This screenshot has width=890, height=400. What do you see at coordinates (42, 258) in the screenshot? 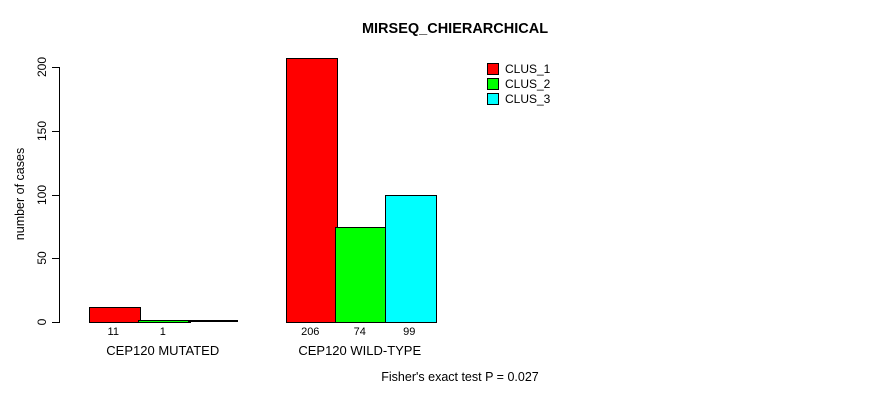
I see `y-tick-label: 50` at bounding box center [42, 258].